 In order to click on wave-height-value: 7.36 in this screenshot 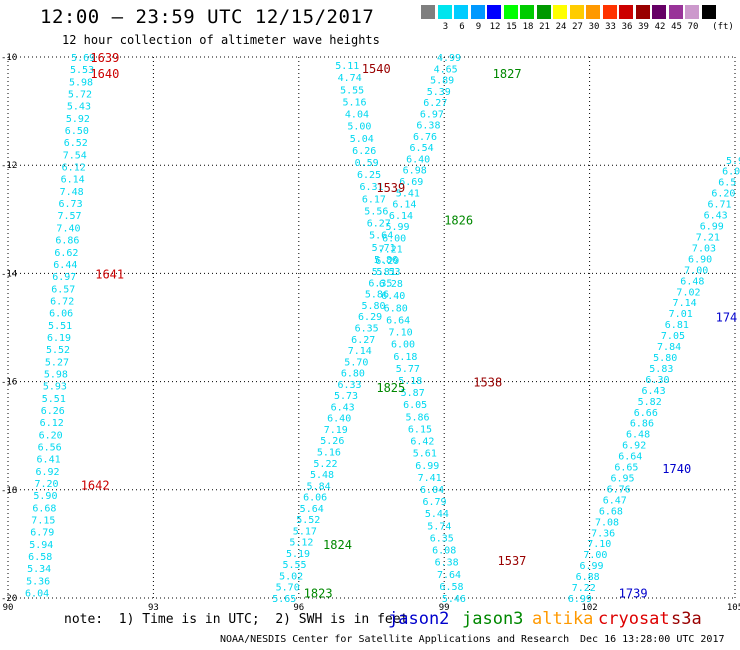, I will do `click(603, 533)`.